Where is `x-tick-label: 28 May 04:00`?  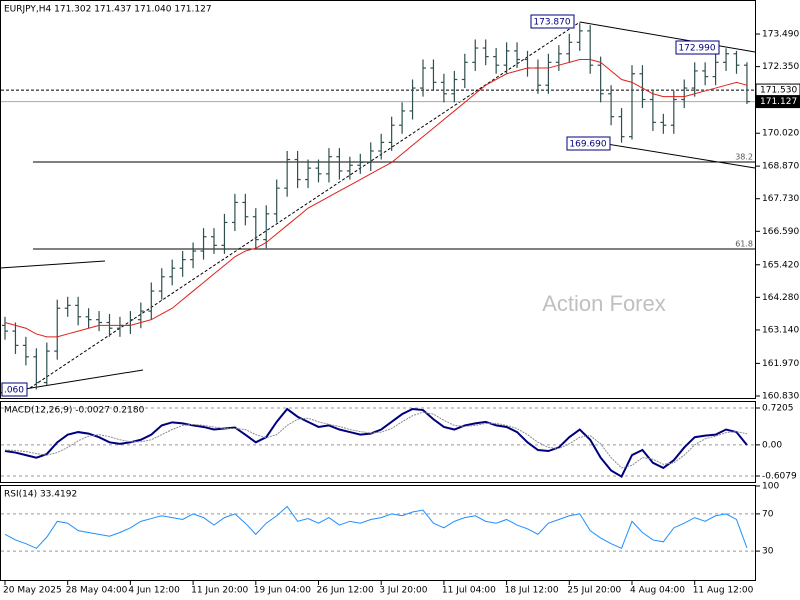 x-tick-label: 28 May 04:00 is located at coordinates (97, 591).